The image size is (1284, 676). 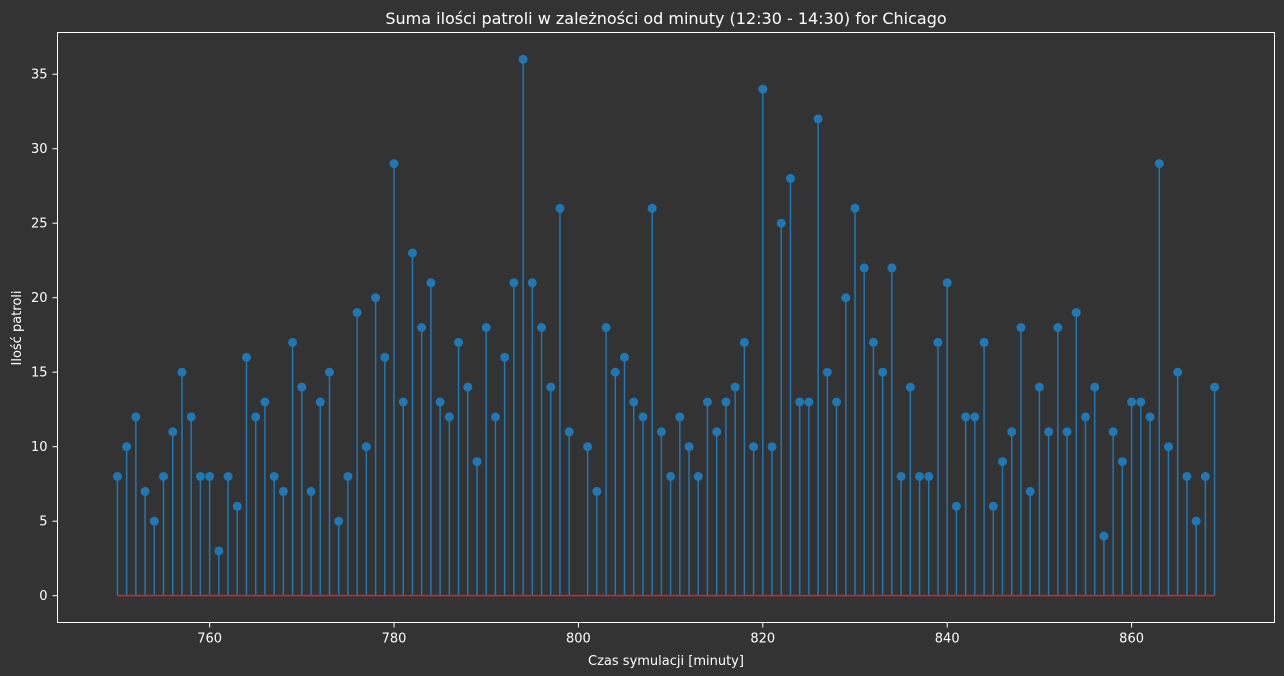 I want to click on y-tick-label: 15, so click(x=39, y=373).